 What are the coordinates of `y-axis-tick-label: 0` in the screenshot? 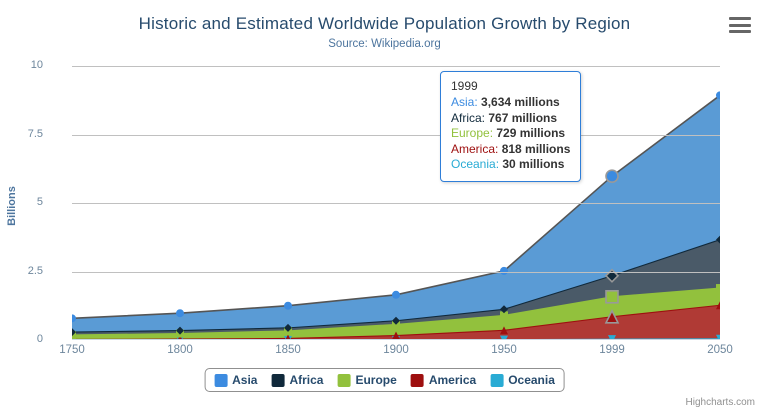 It's located at (39, 339).